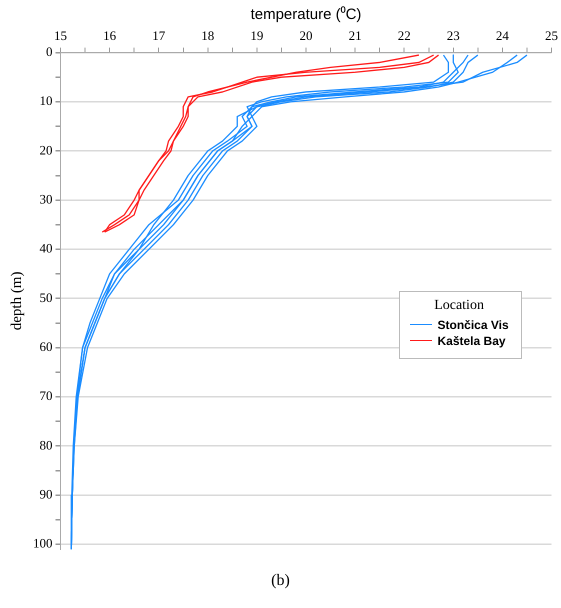  What do you see at coordinates (46, 248) in the screenshot?
I see `y-tick-label: 40` at bounding box center [46, 248].